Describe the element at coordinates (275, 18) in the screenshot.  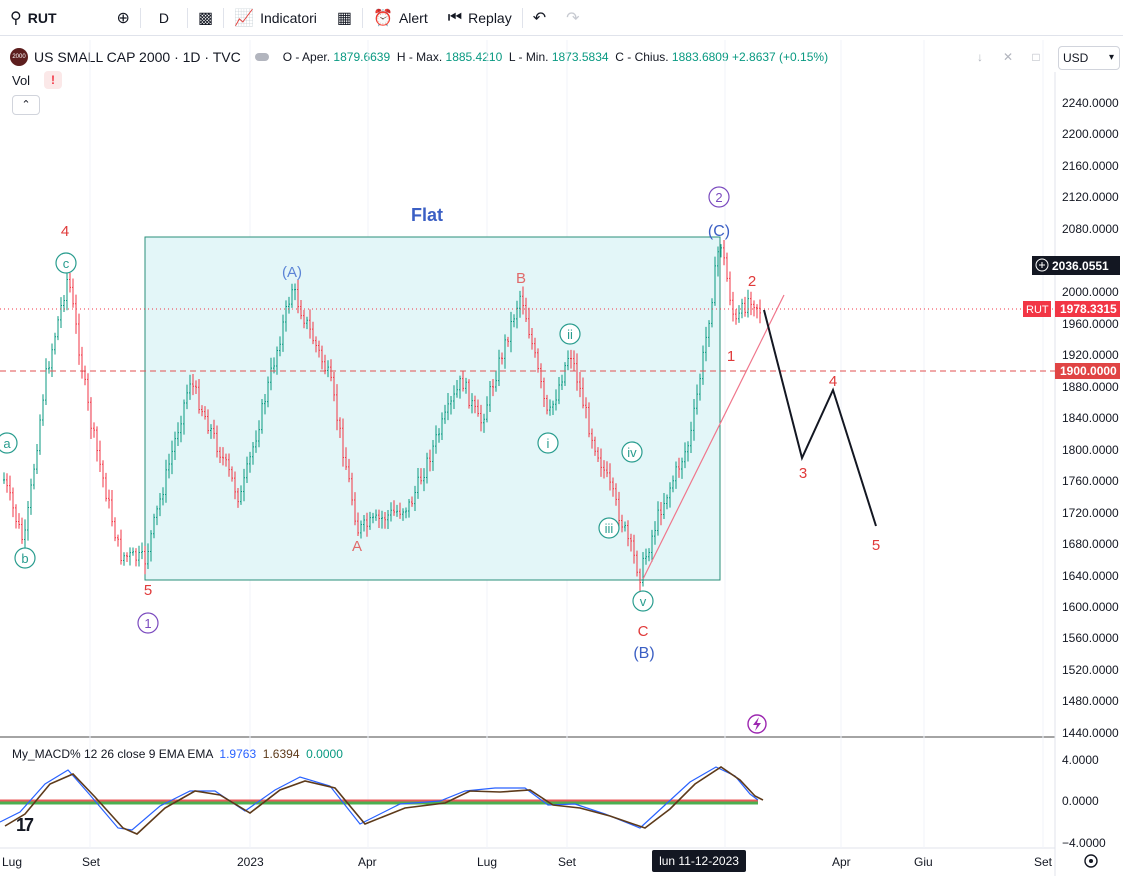
I see `indicators-button: 📈 Indicatori` at that location.